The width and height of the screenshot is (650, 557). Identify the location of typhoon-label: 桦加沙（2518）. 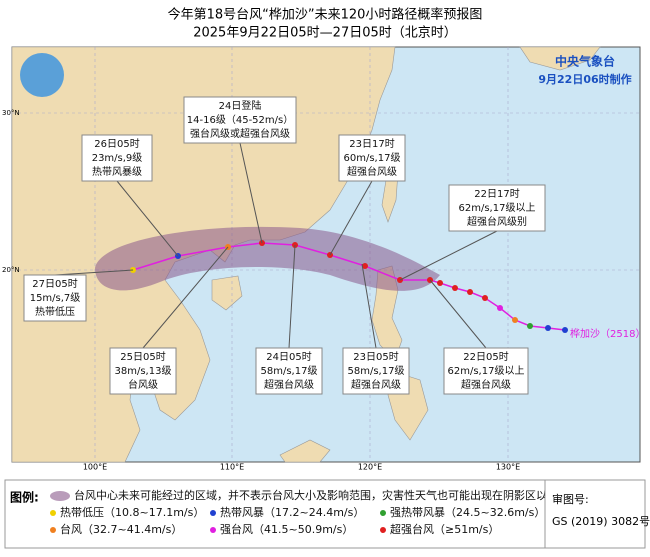
(607, 333).